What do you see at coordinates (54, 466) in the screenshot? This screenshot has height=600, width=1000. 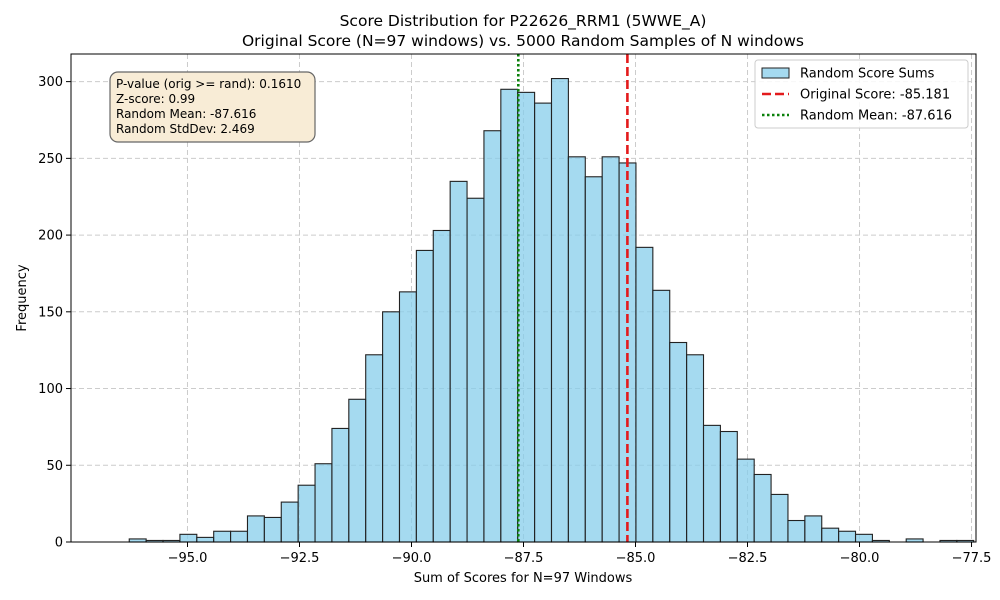 I see `y-tick-label: 50` at bounding box center [54, 466].